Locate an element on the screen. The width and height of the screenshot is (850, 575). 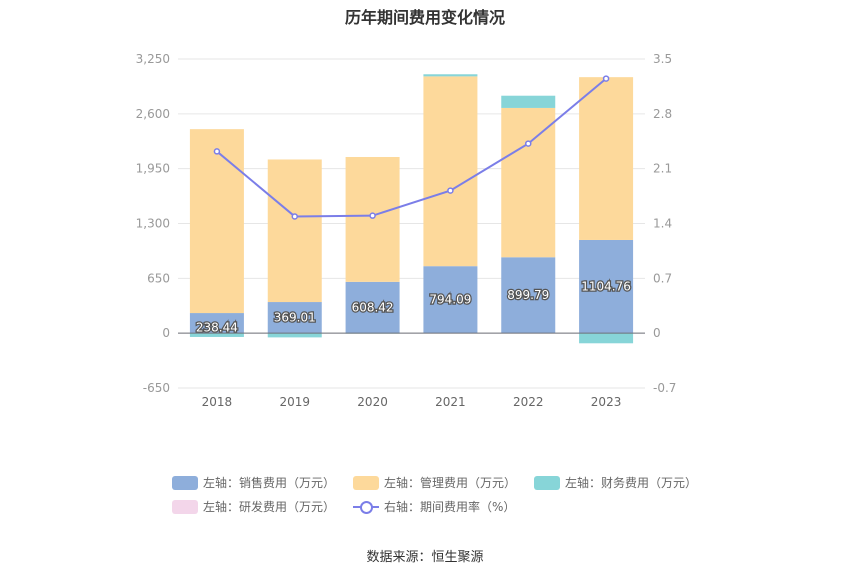
left-tick-label: 1,950 is located at coordinates (153, 169).